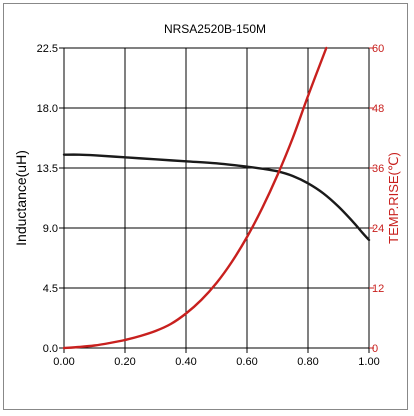 The width and height of the screenshot is (414, 416). What do you see at coordinates (368, 362) in the screenshot?
I see `x-tick-label: 1.00` at bounding box center [368, 362].